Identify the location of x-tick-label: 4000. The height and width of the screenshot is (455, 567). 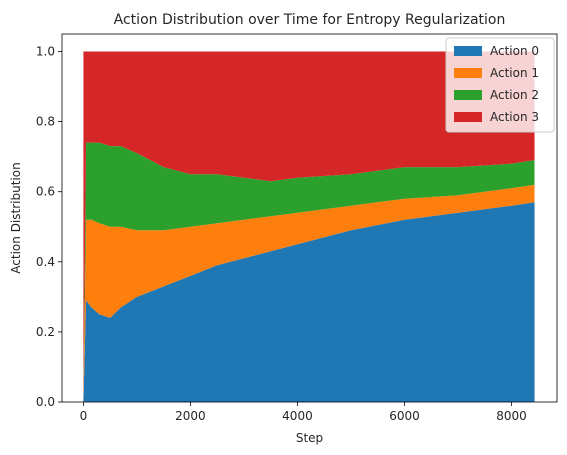
(297, 416).